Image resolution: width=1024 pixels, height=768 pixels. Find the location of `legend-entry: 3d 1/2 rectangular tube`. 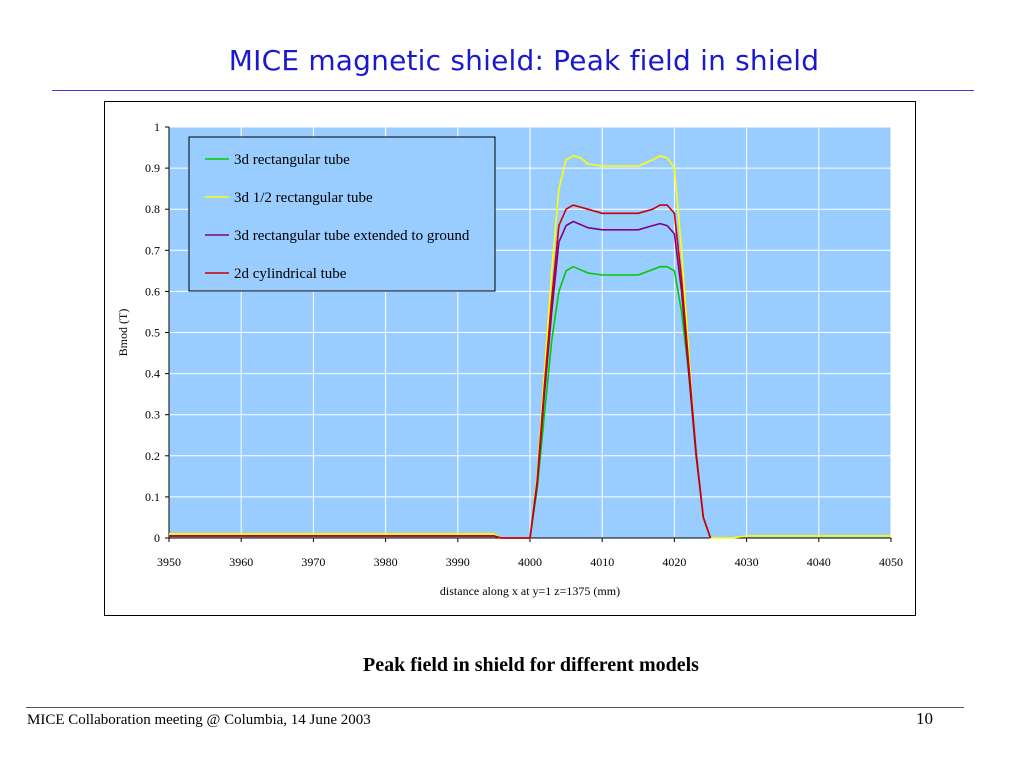

legend-entry: 3d 1/2 rectangular tube is located at coordinates (303, 198).